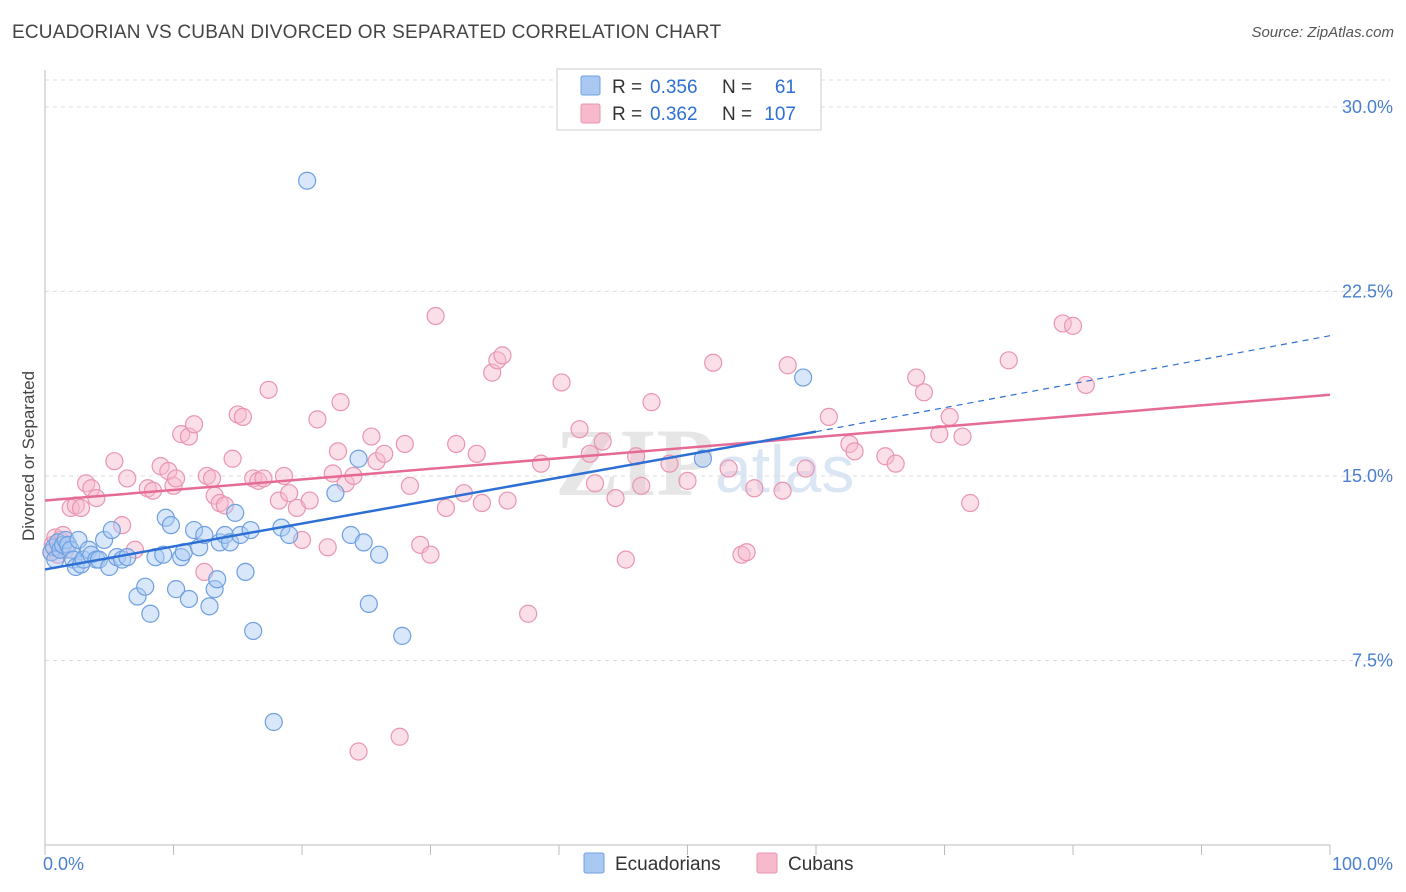  Describe the element at coordinates (739, 114) in the screenshot. I see `stats-legend-n-label-2: N =` at that location.